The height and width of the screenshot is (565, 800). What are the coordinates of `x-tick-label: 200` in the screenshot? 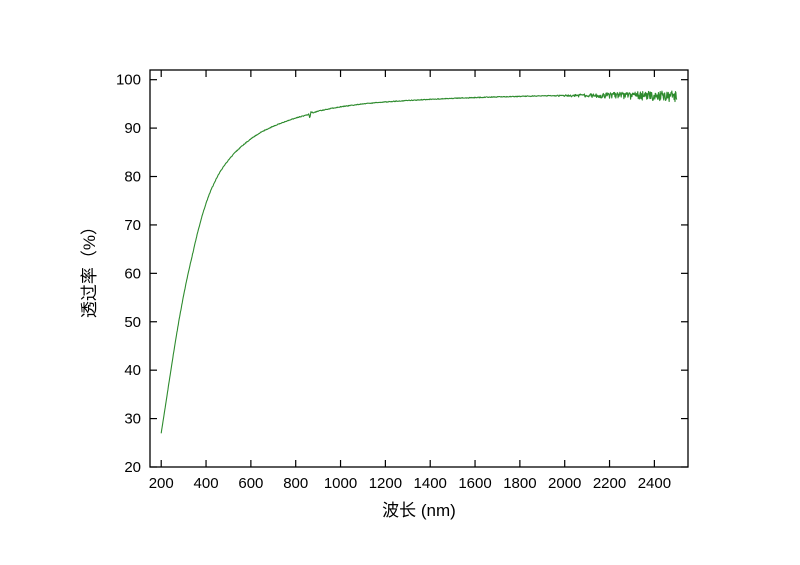 It's located at (161, 483).